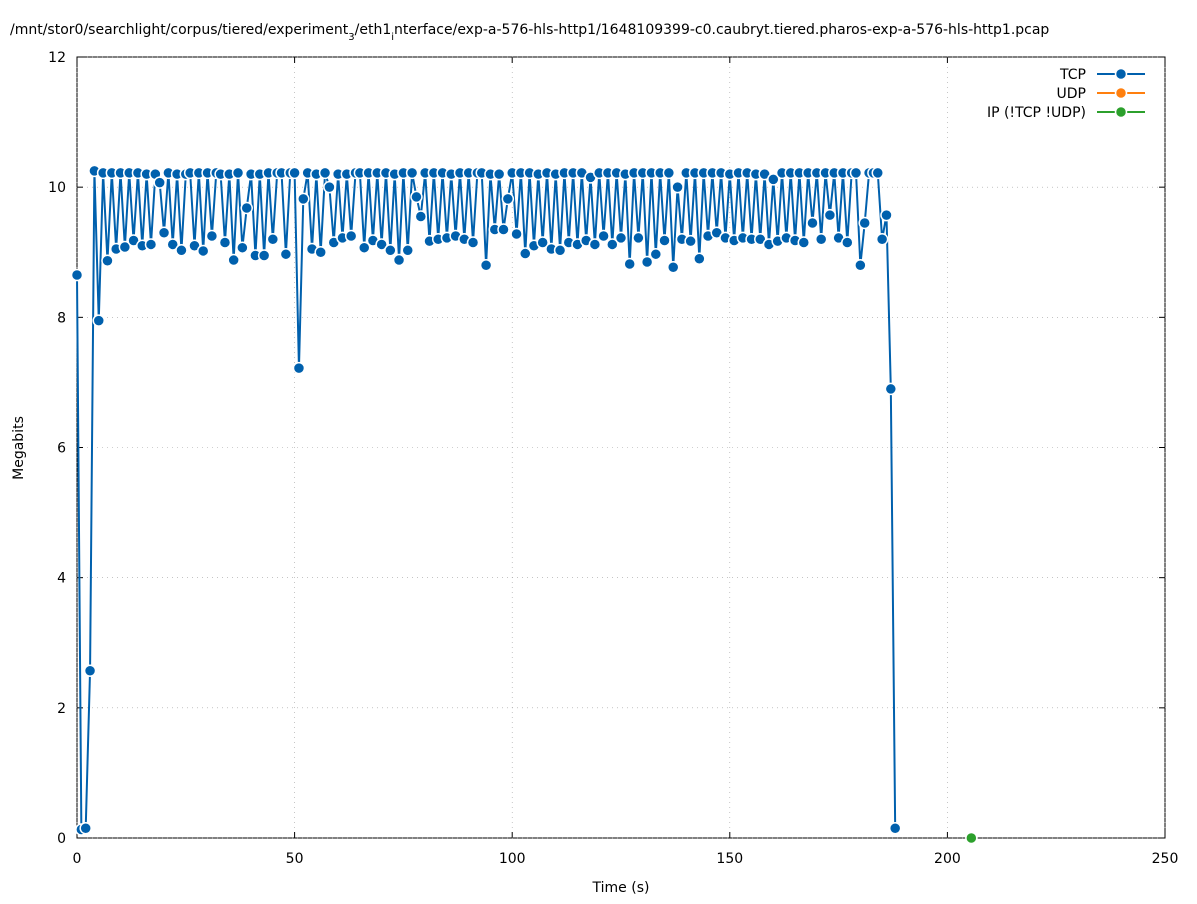 Image resolution: width=1197 pixels, height=904 pixels. I want to click on x-tick-label: 150, so click(729, 859).